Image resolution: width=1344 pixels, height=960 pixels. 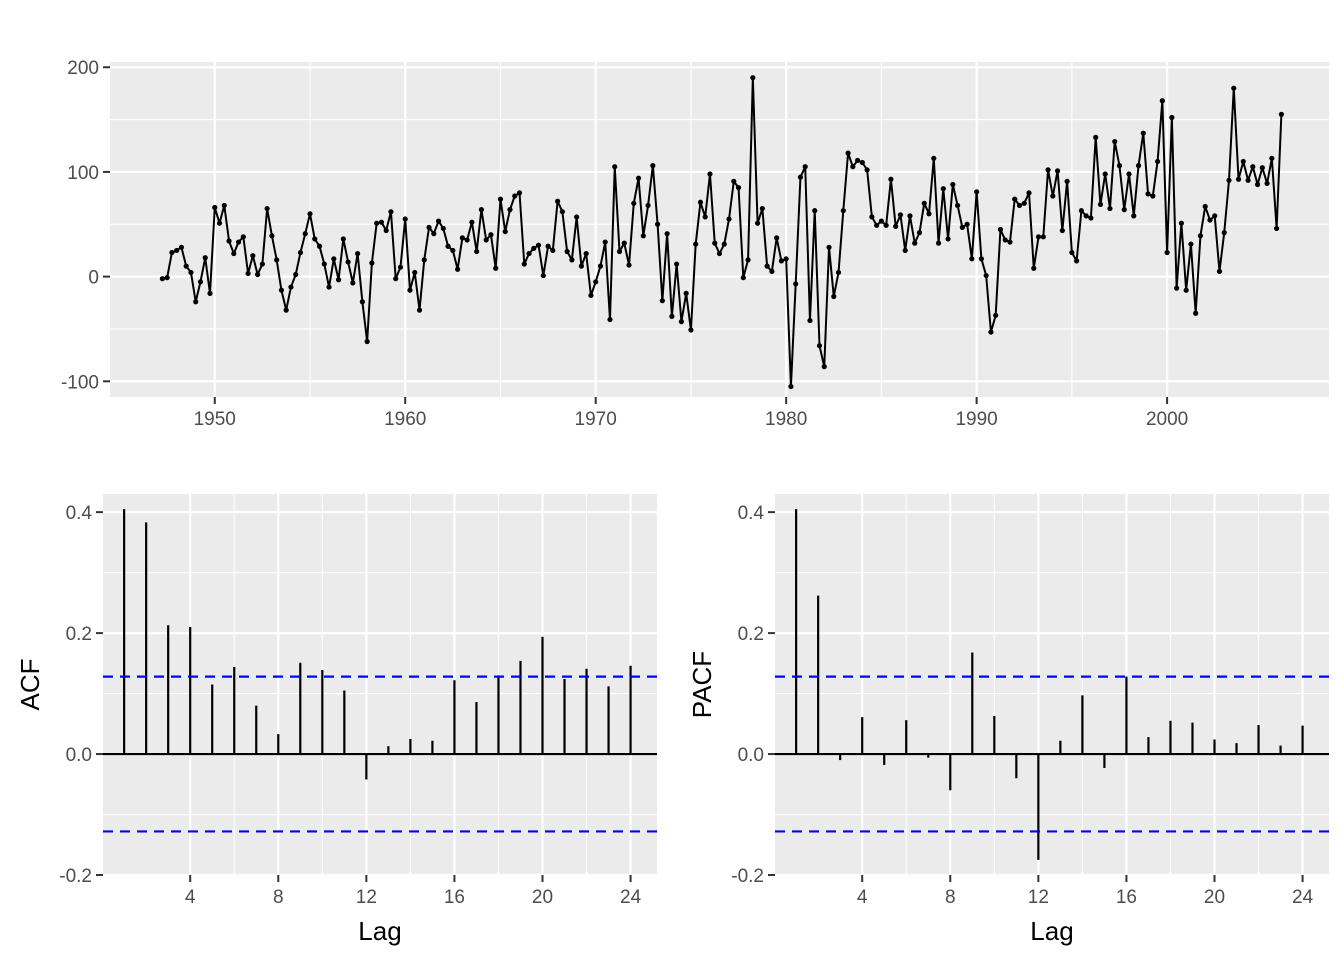 What do you see at coordinates (950, 897) in the screenshot?
I see `x-tick-label: 8` at bounding box center [950, 897].